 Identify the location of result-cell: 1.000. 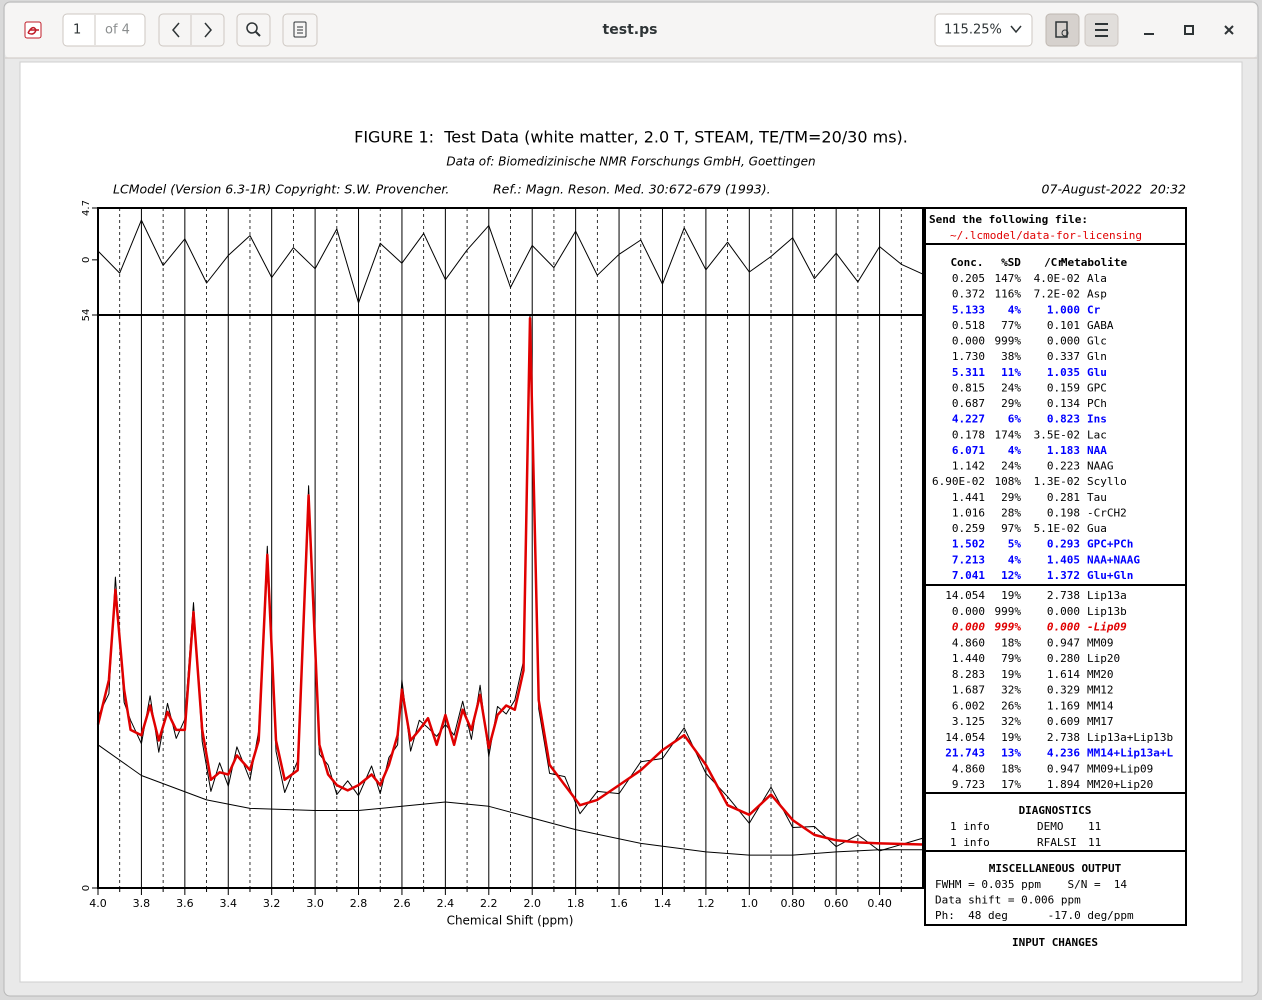
(1063, 309).